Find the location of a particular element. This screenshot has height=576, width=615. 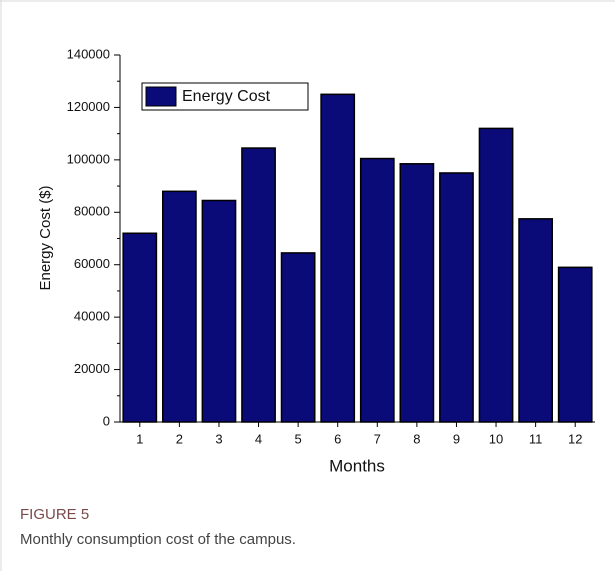

y-axis-label: Energy Cost ($) is located at coordinates (45, 237).